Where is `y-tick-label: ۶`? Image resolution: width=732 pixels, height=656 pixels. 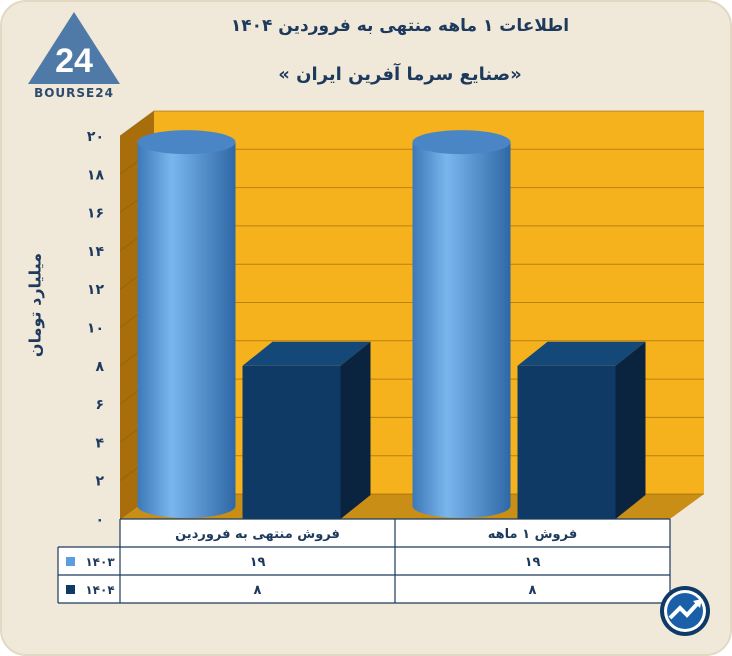 y-tick-label: ۶ is located at coordinates (99, 405).